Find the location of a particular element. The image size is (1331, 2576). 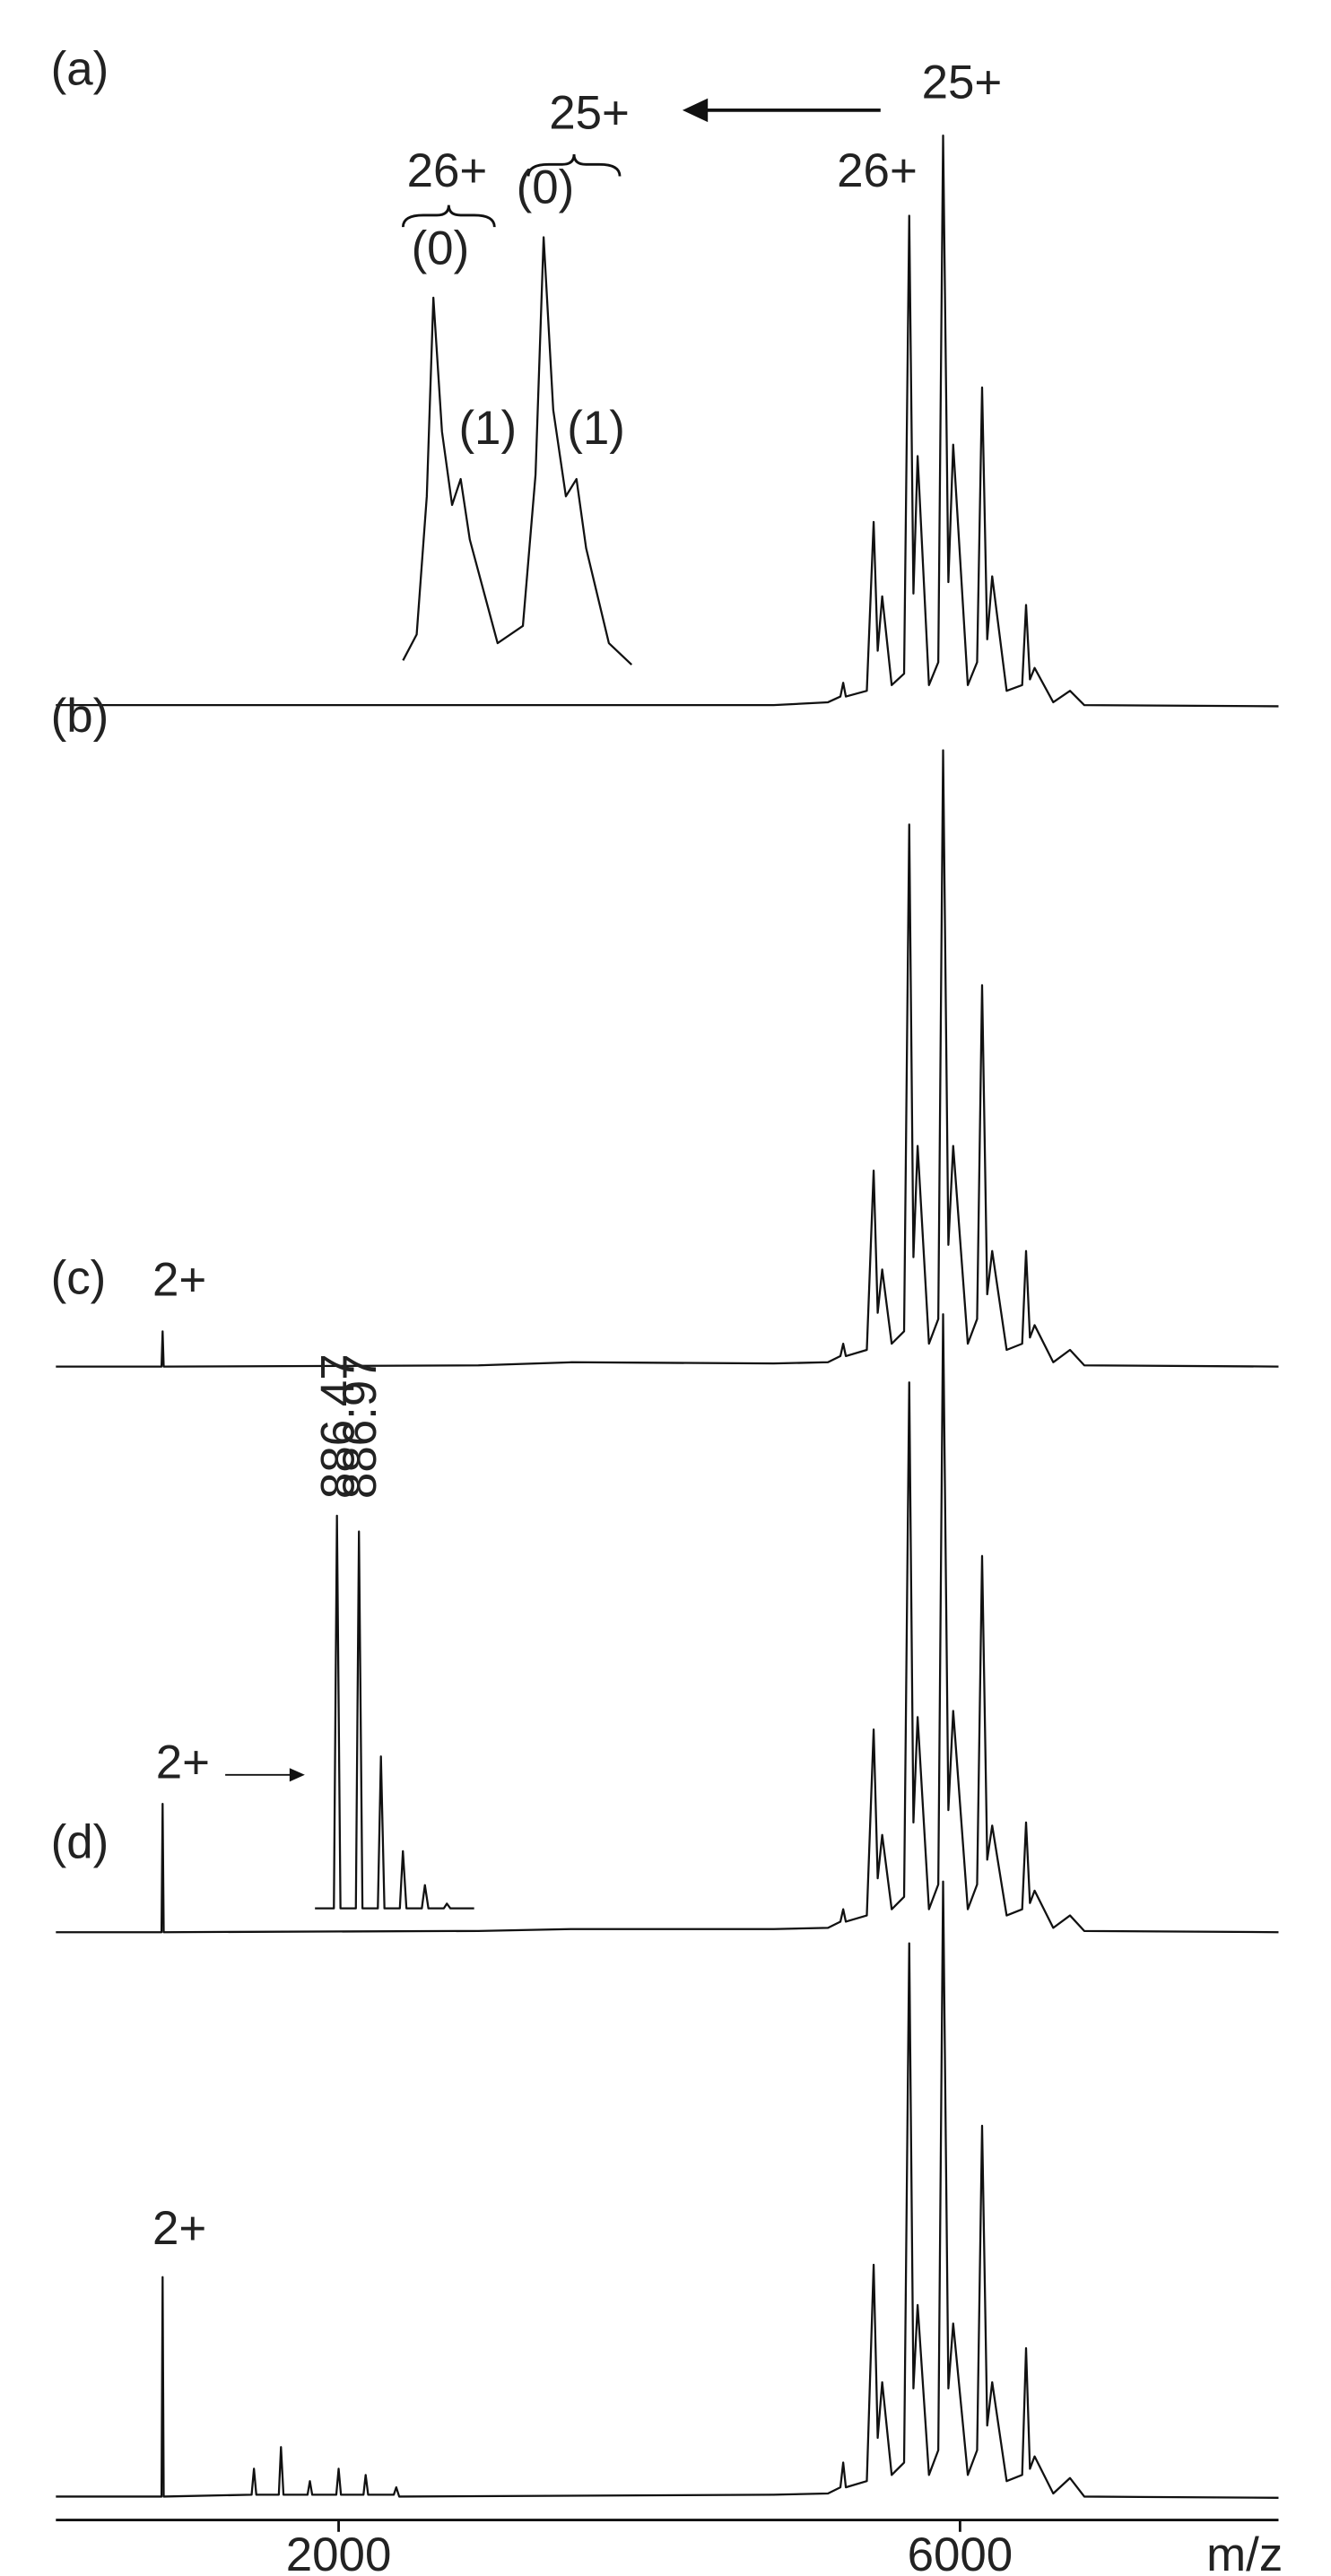

x-tick-label: 6000 is located at coordinates (960, 2552).